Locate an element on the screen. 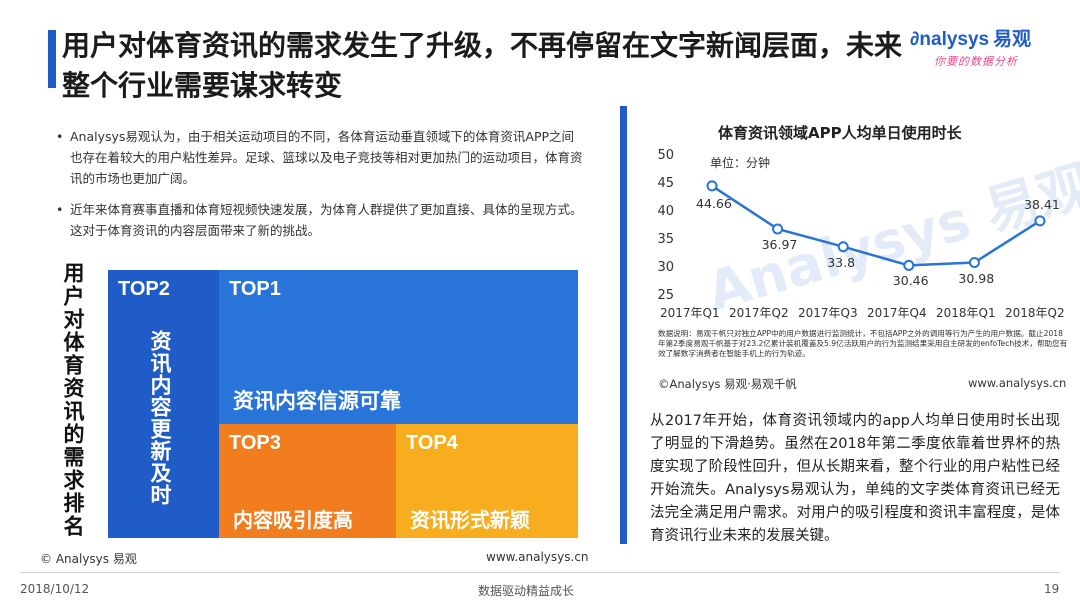 The image size is (1080, 608). rank-tag: TOP2 is located at coordinates (144, 289).